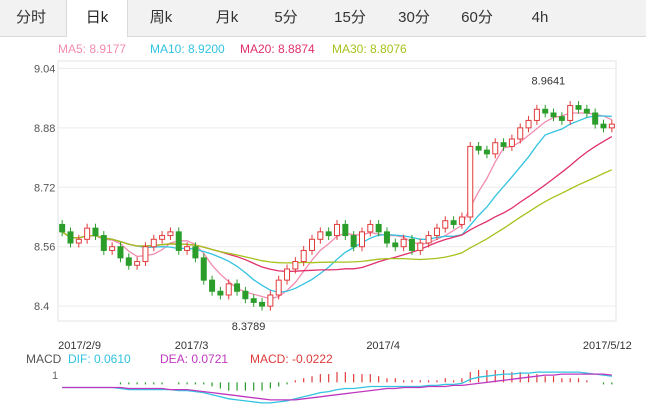 The height and width of the screenshot is (405, 646). What do you see at coordinates (97, 18) in the screenshot?
I see `tab-daily-k: 日k` at bounding box center [97, 18].